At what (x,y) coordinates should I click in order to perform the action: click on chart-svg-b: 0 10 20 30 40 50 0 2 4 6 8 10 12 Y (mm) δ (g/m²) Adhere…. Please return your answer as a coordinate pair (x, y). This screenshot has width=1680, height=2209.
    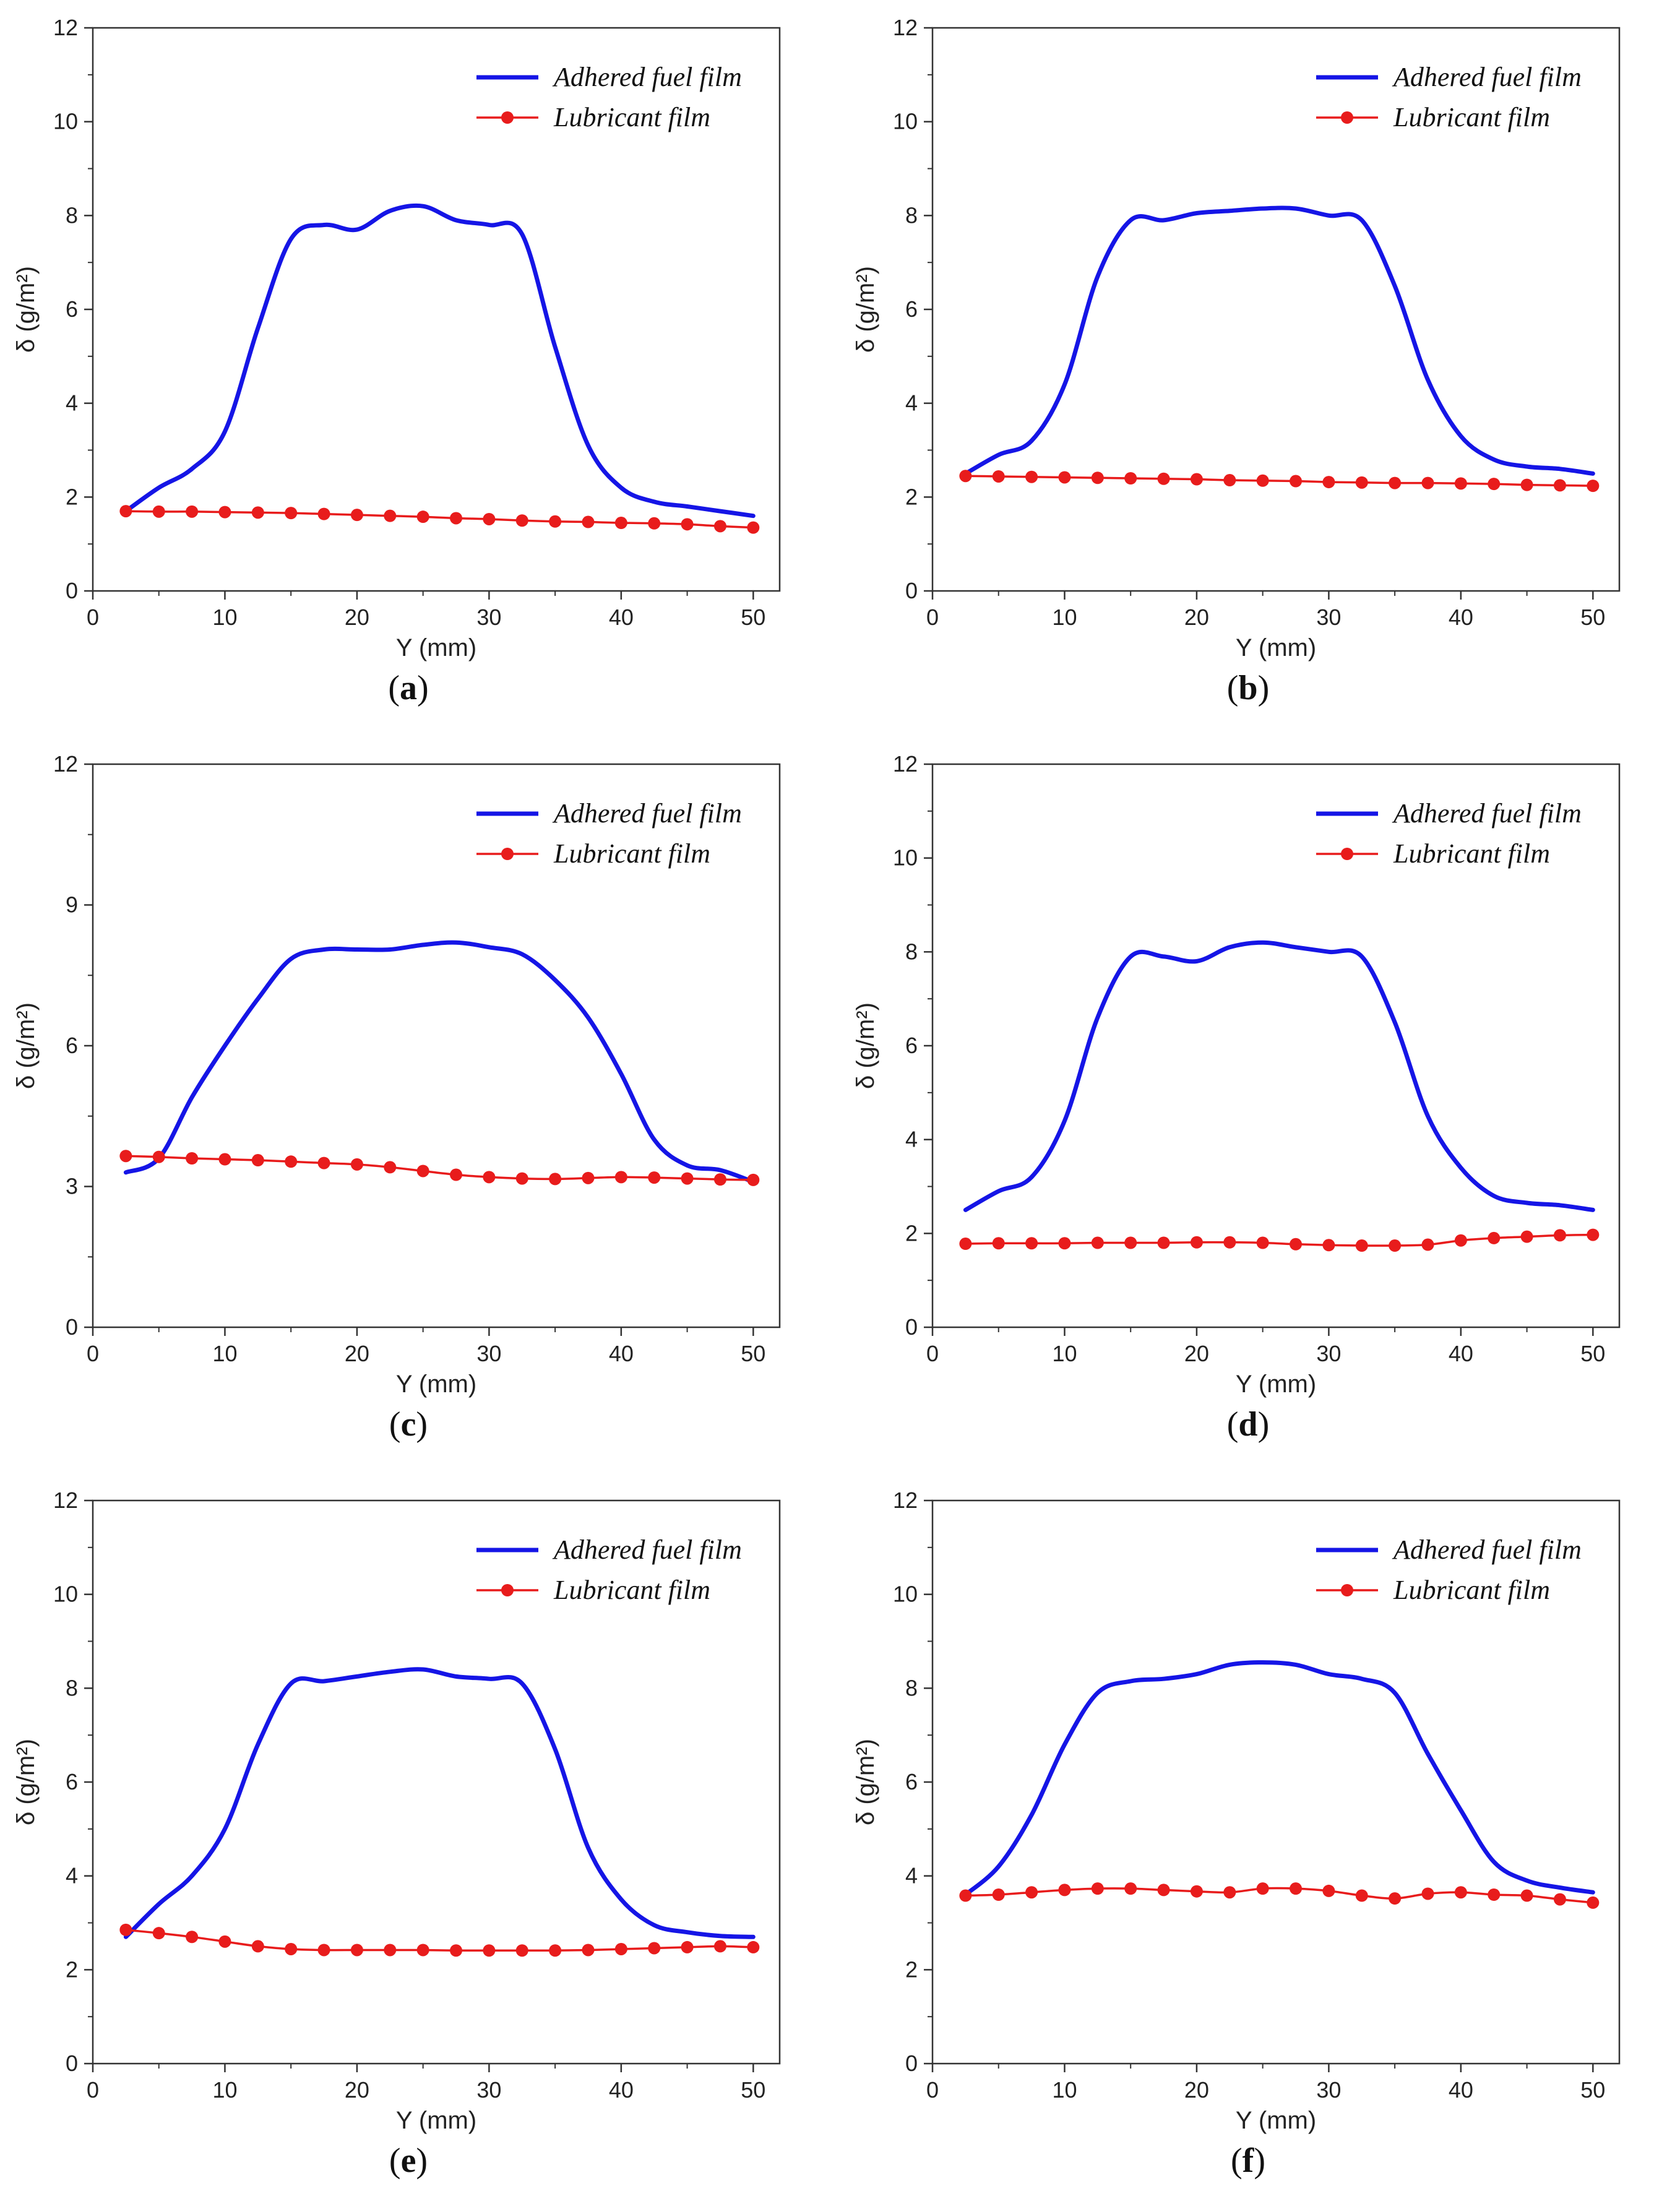
    Looking at the image, I should click on (1236, 338).